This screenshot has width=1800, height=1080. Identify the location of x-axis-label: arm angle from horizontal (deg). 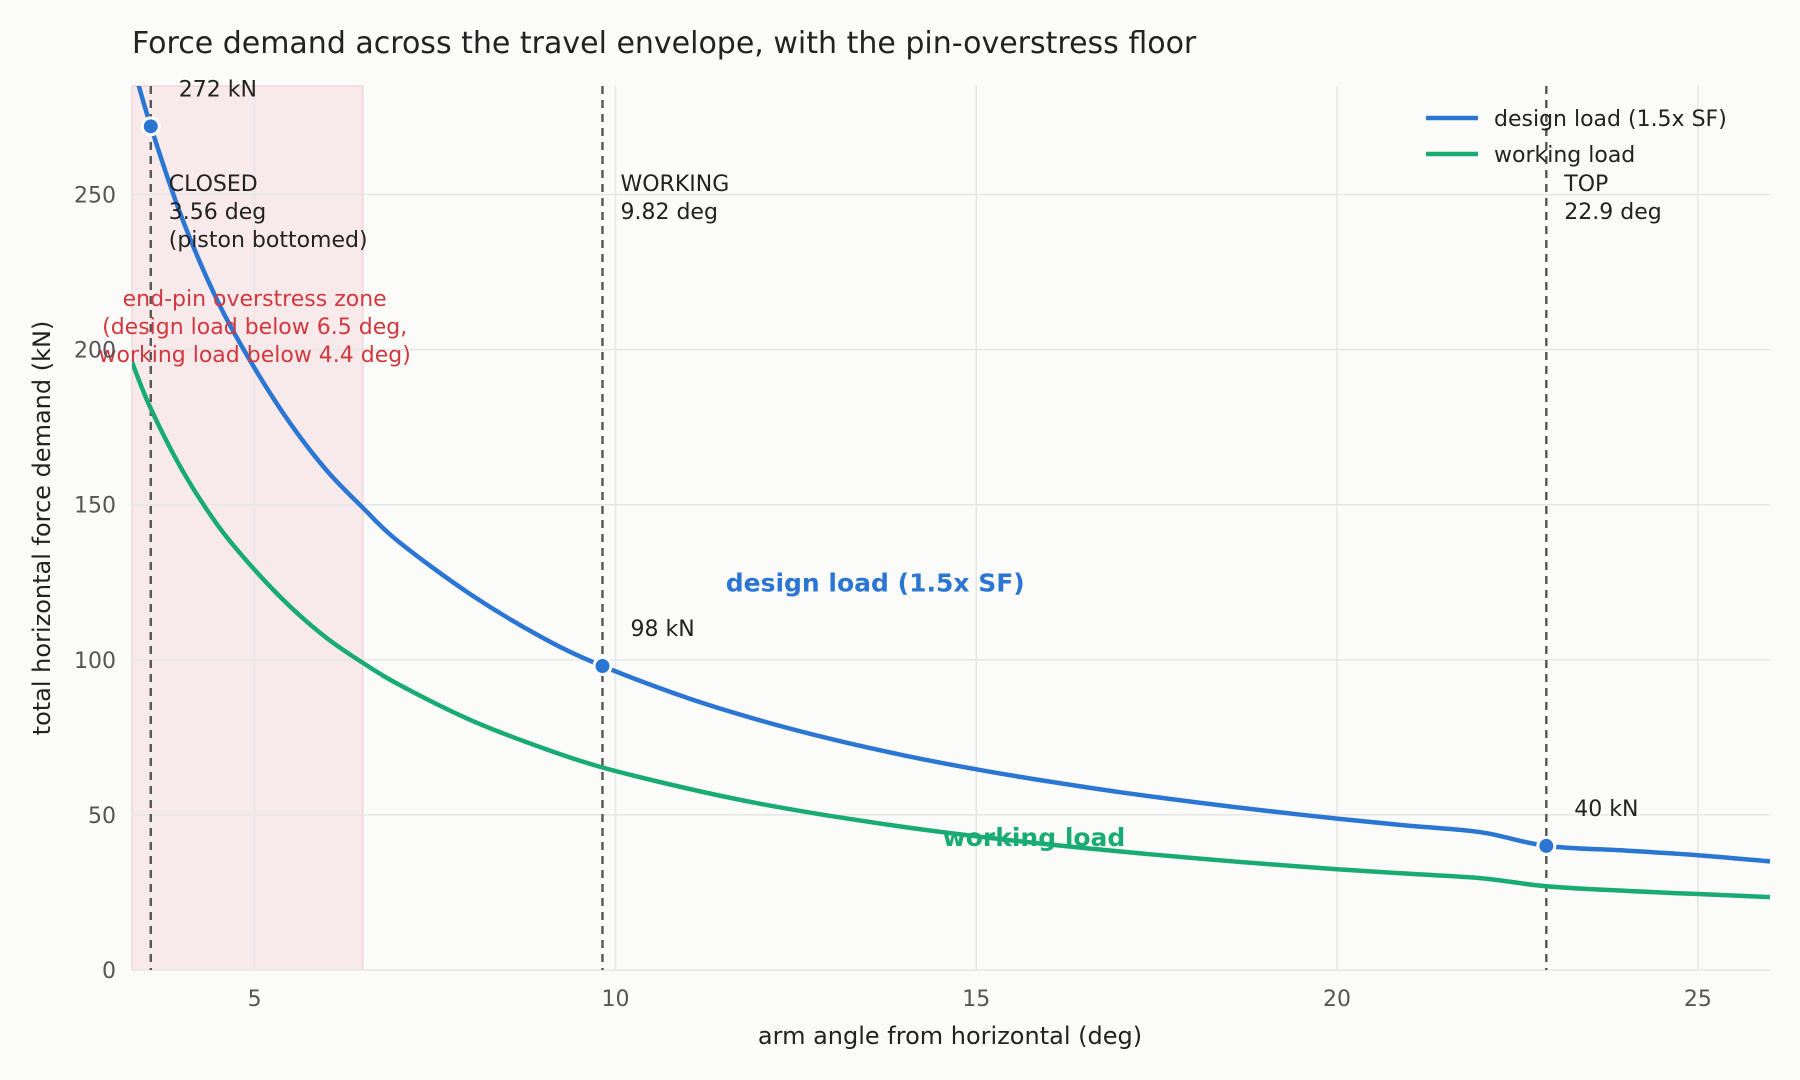
(950, 1036).